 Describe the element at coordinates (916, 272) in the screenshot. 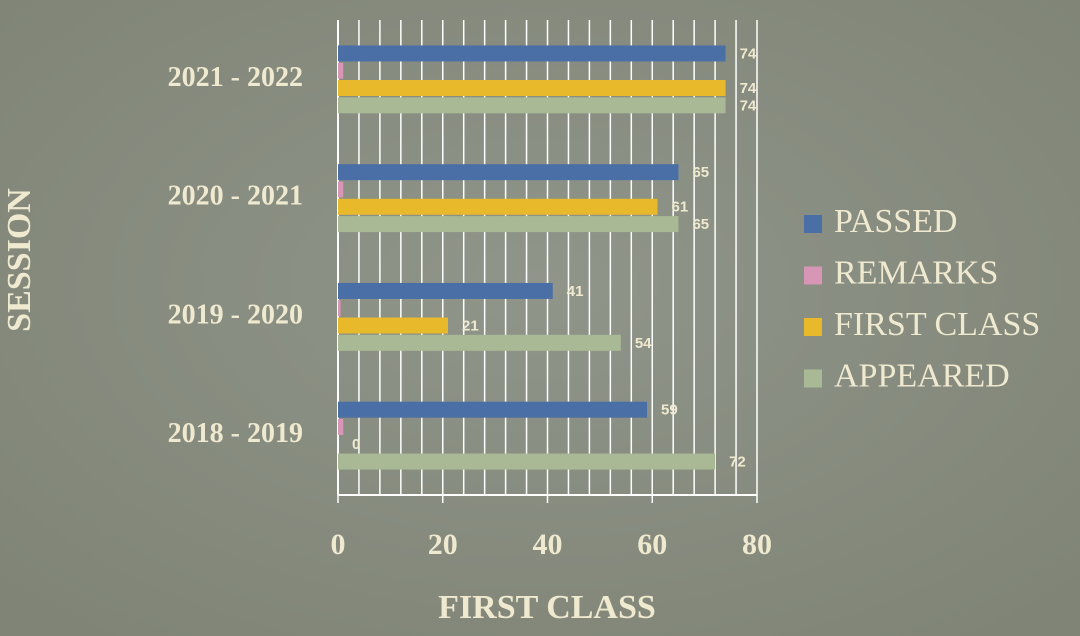

I see `legend-label: REMARKS` at that location.